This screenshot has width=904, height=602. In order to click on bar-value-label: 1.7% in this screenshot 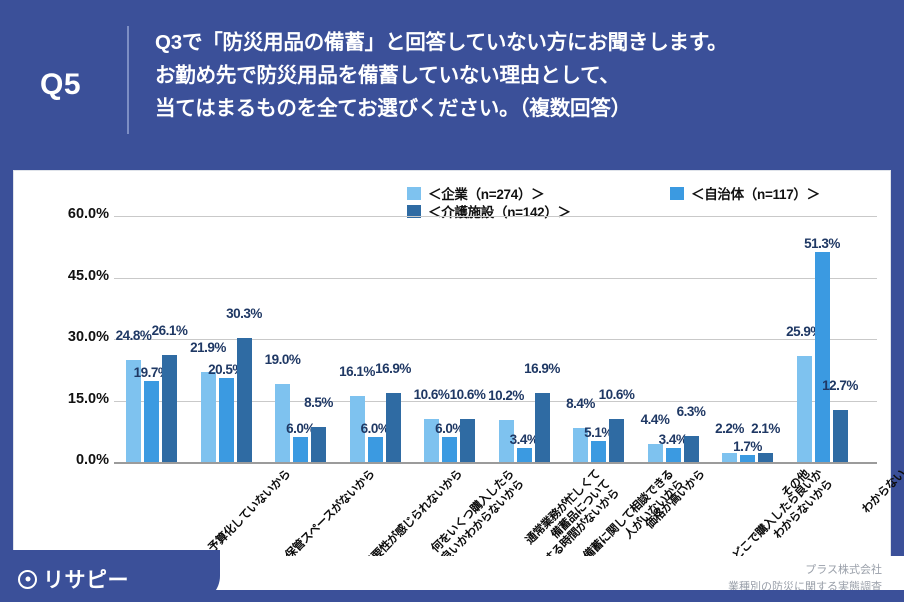, I will do `click(747, 447)`.